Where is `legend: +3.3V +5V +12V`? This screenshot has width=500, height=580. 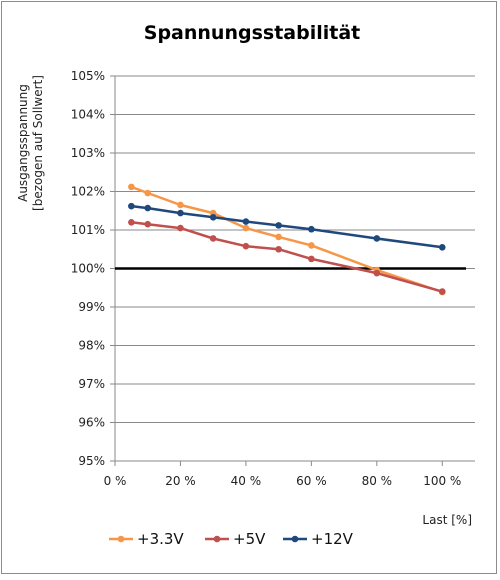
legend: +3.3V +5V +12V is located at coordinates (231, 539).